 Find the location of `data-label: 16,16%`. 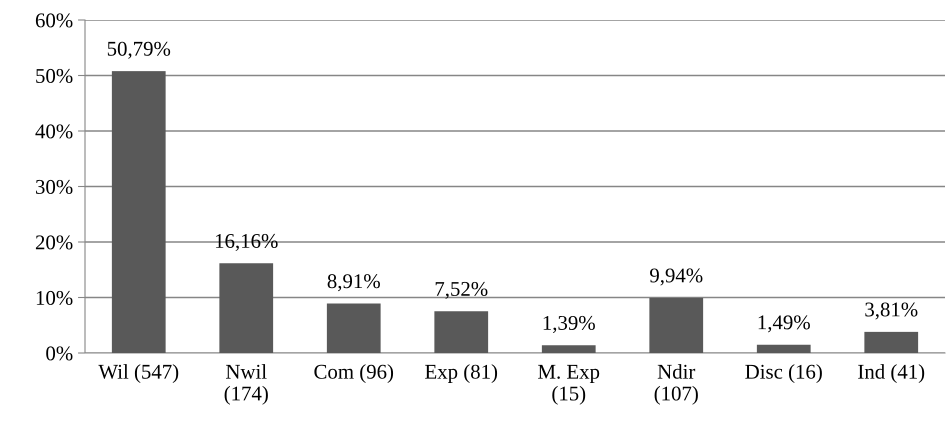

data-label: 16,16% is located at coordinates (247, 242).